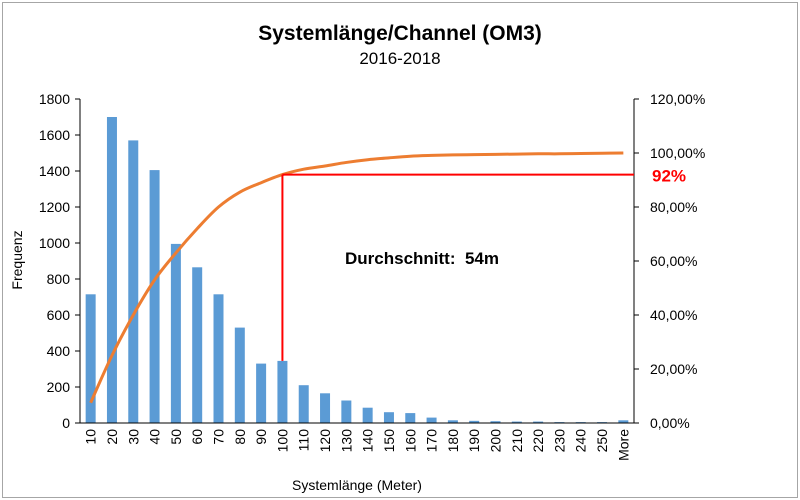 The width and height of the screenshot is (800, 500). What do you see at coordinates (673, 369) in the screenshot?
I see `y2-tick-label: 20,00%` at bounding box center [673, 369].